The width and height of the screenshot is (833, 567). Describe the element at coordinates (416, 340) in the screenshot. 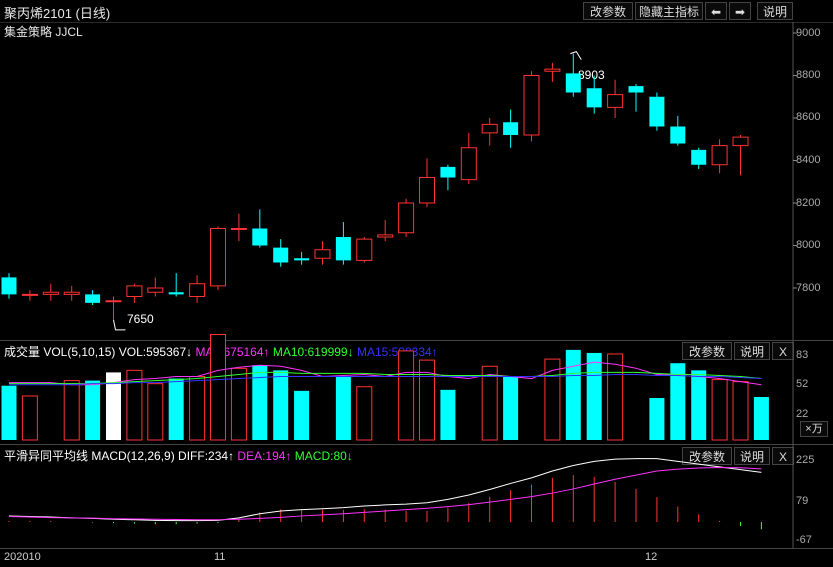

I see `volume-separator` at that location.